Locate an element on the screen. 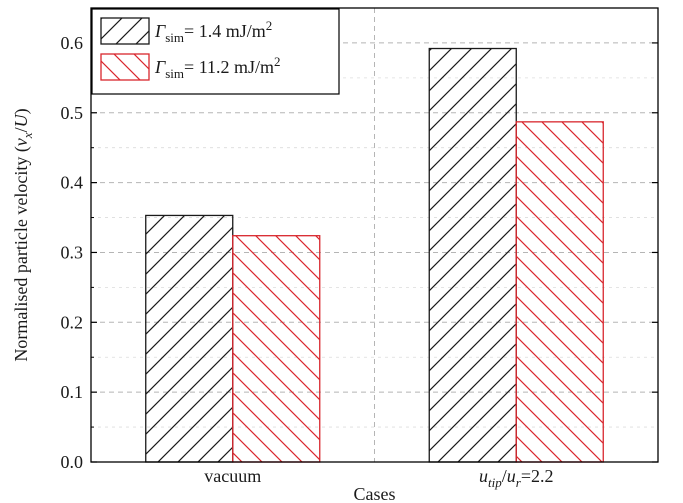 This screenshot has width=683, height=503. bar-series-1-u-tip-ratio is located at coordinates (472, 255).